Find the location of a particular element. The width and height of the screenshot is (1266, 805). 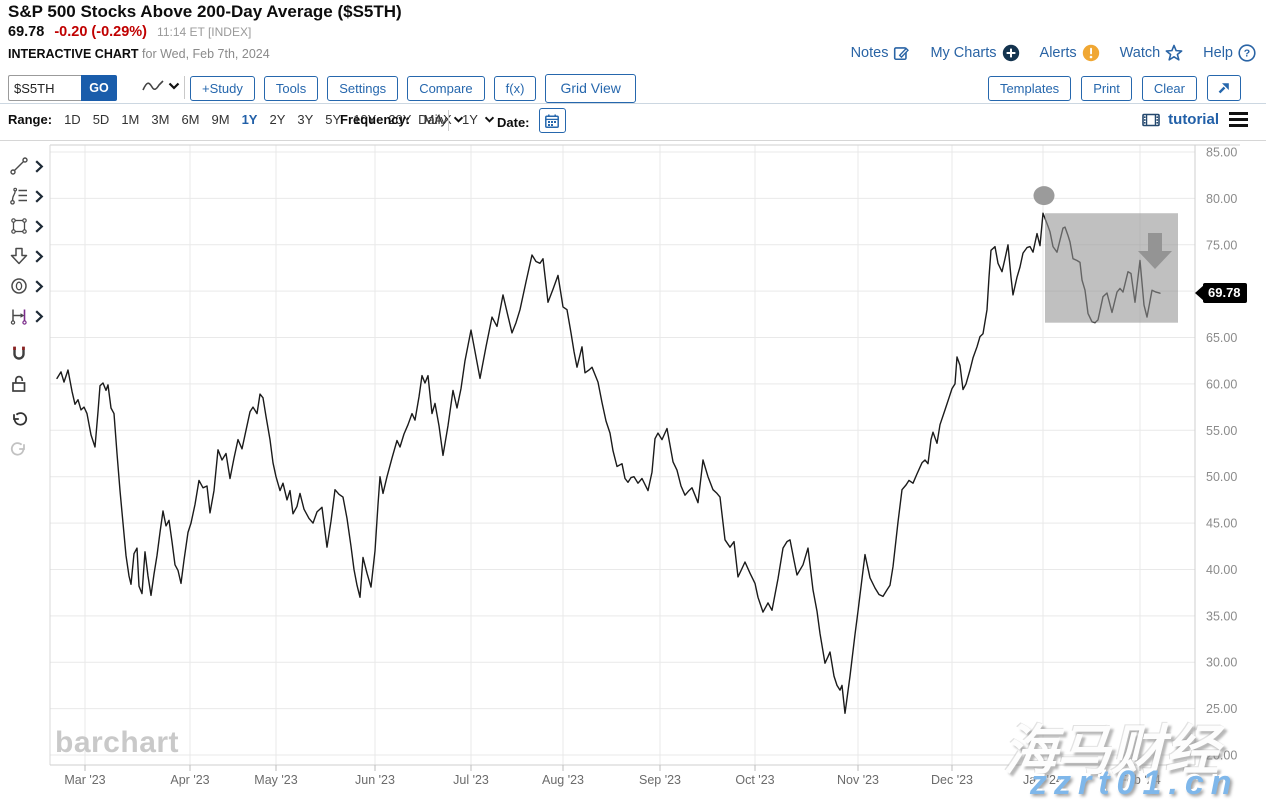

x-axis-label: Jan '24 is located at coordinates (1043, 780).